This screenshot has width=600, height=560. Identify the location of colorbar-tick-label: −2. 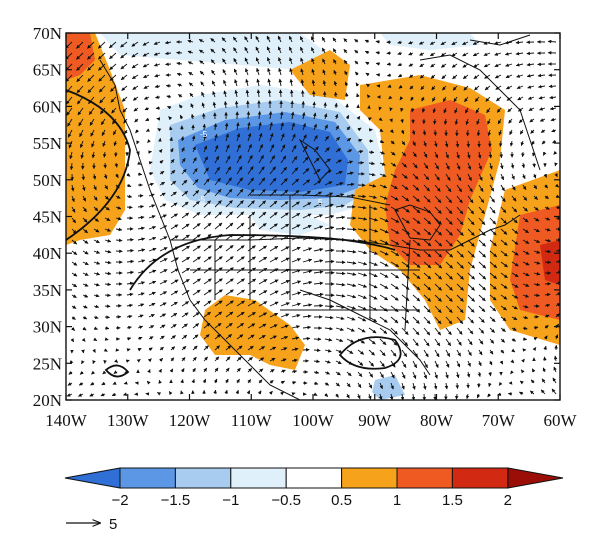
(119, 500).